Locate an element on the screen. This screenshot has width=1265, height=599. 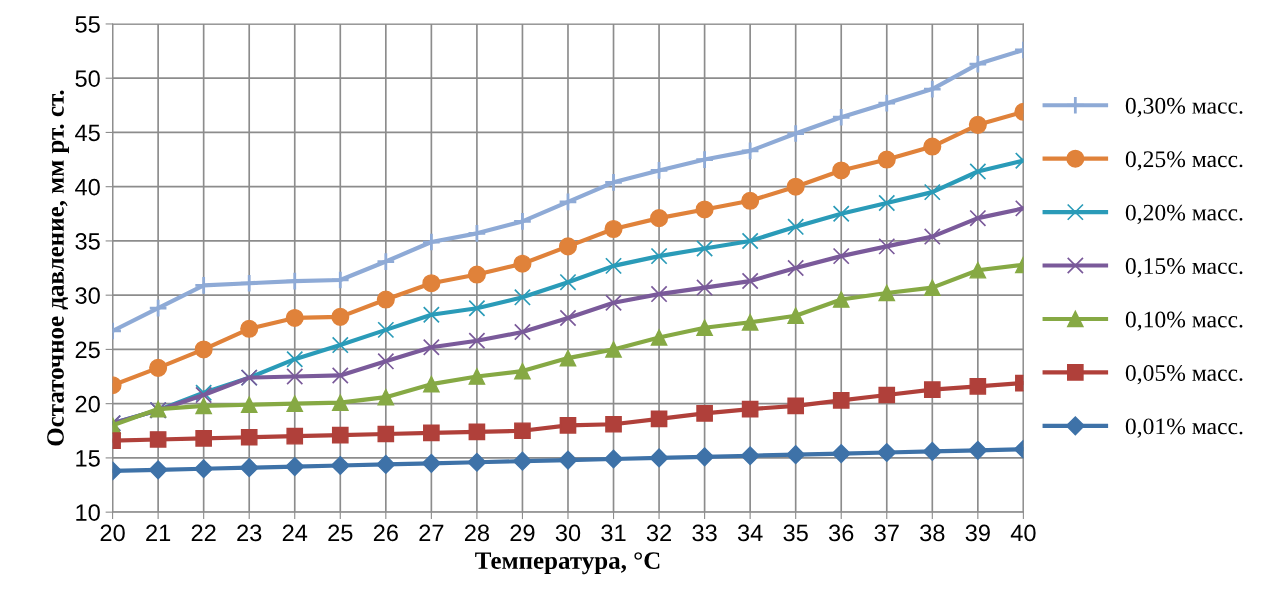
y-tick-label: 50 is located at coordinates (87, 78).